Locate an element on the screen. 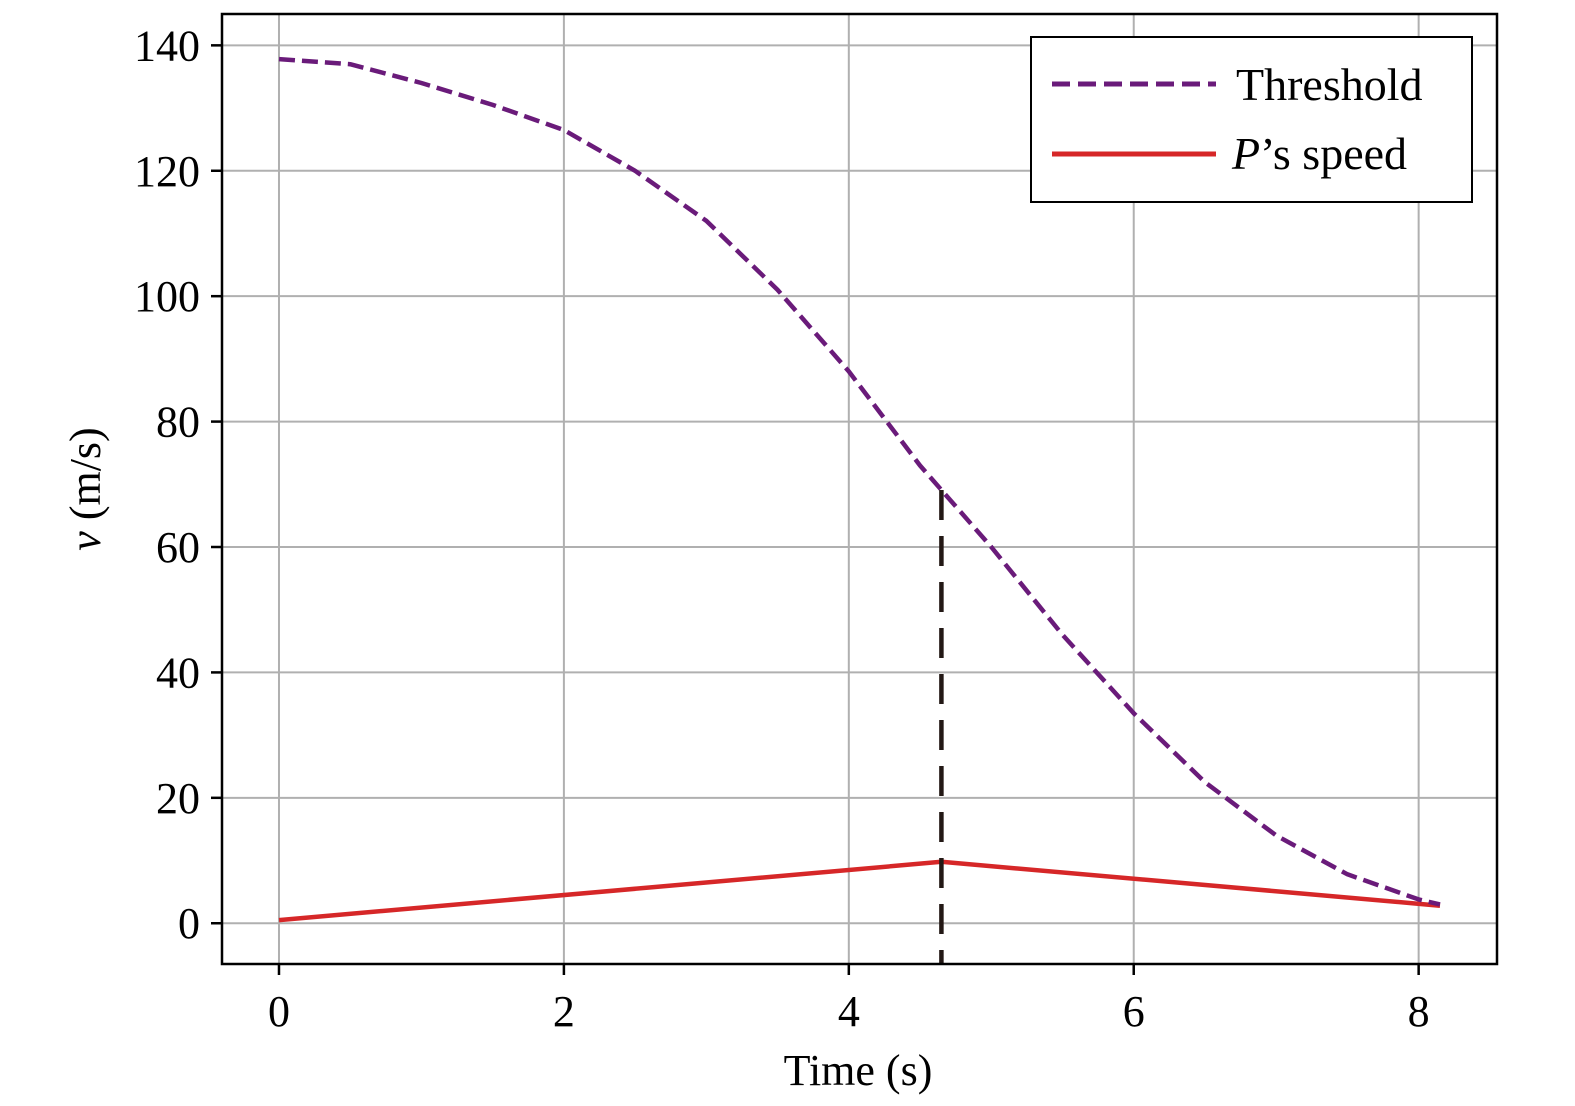  y-tick-label: 120 is located at coordinates (167, 171).